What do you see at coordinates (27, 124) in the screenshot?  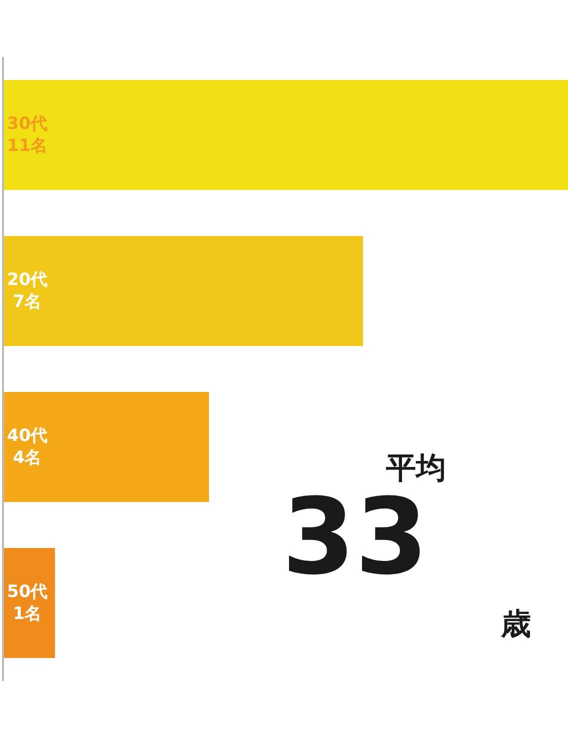 I see `y-tick-label: 30代` at bounding box center [27, 124].